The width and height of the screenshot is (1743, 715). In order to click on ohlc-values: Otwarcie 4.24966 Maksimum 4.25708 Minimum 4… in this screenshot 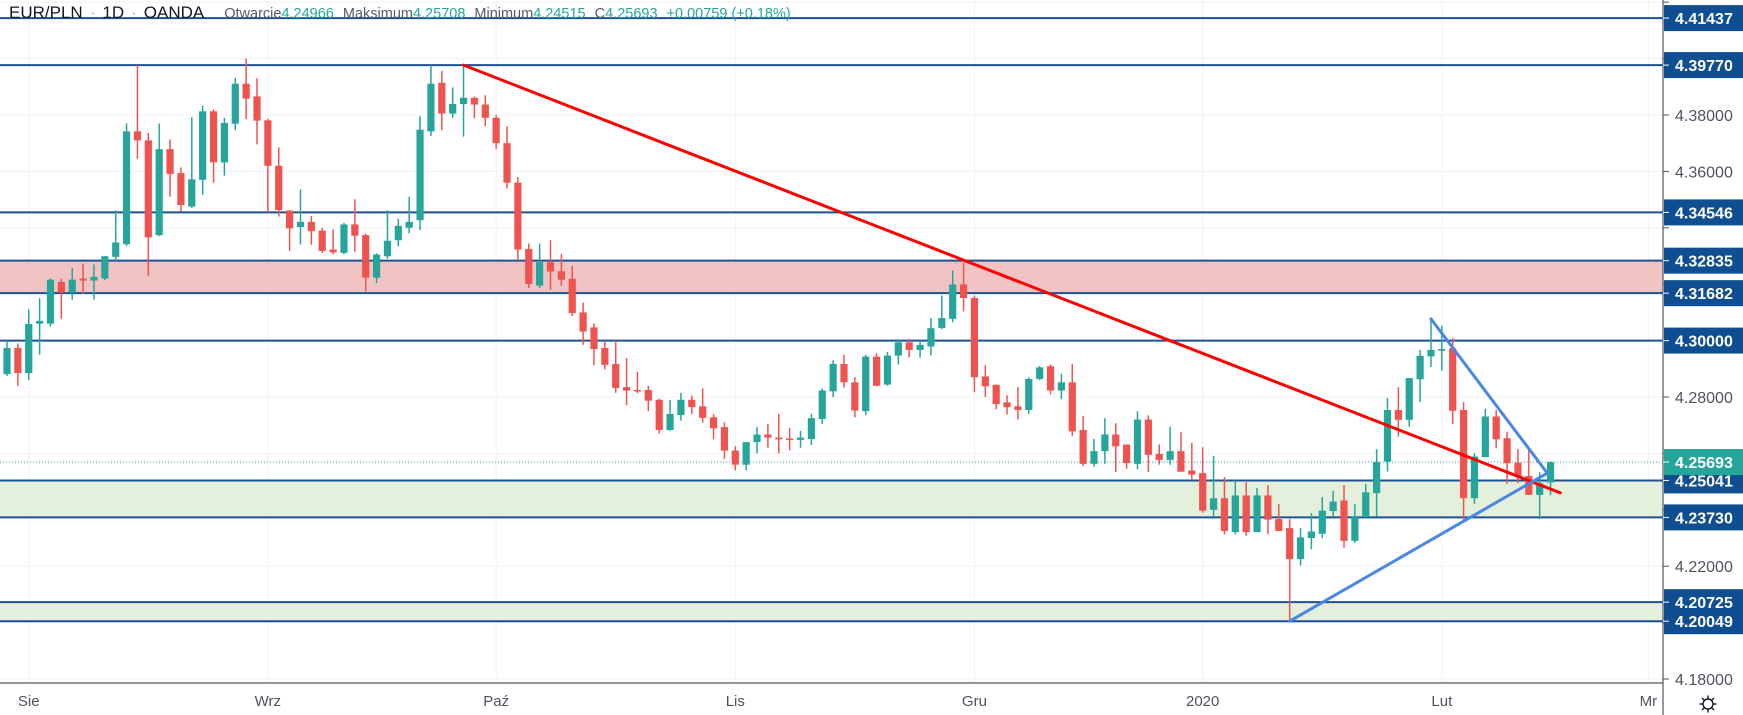, I will do `click(511, 14)`.